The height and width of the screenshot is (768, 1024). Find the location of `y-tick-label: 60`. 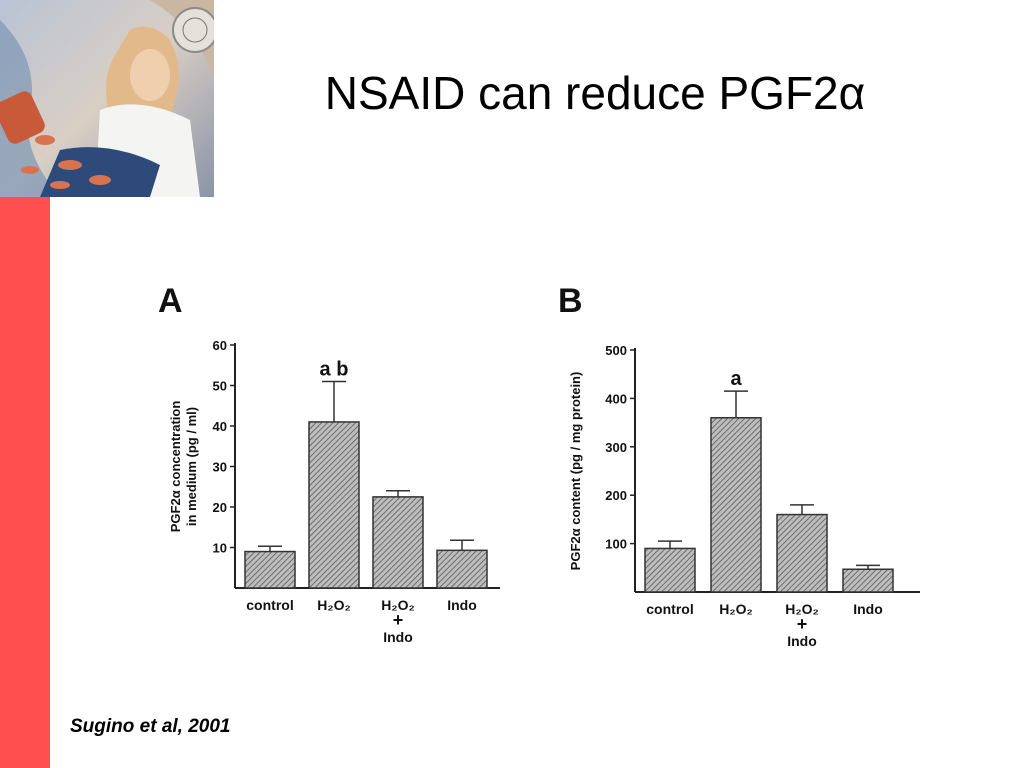

y-tick-label: 60 is located at coordinates (220, 345).